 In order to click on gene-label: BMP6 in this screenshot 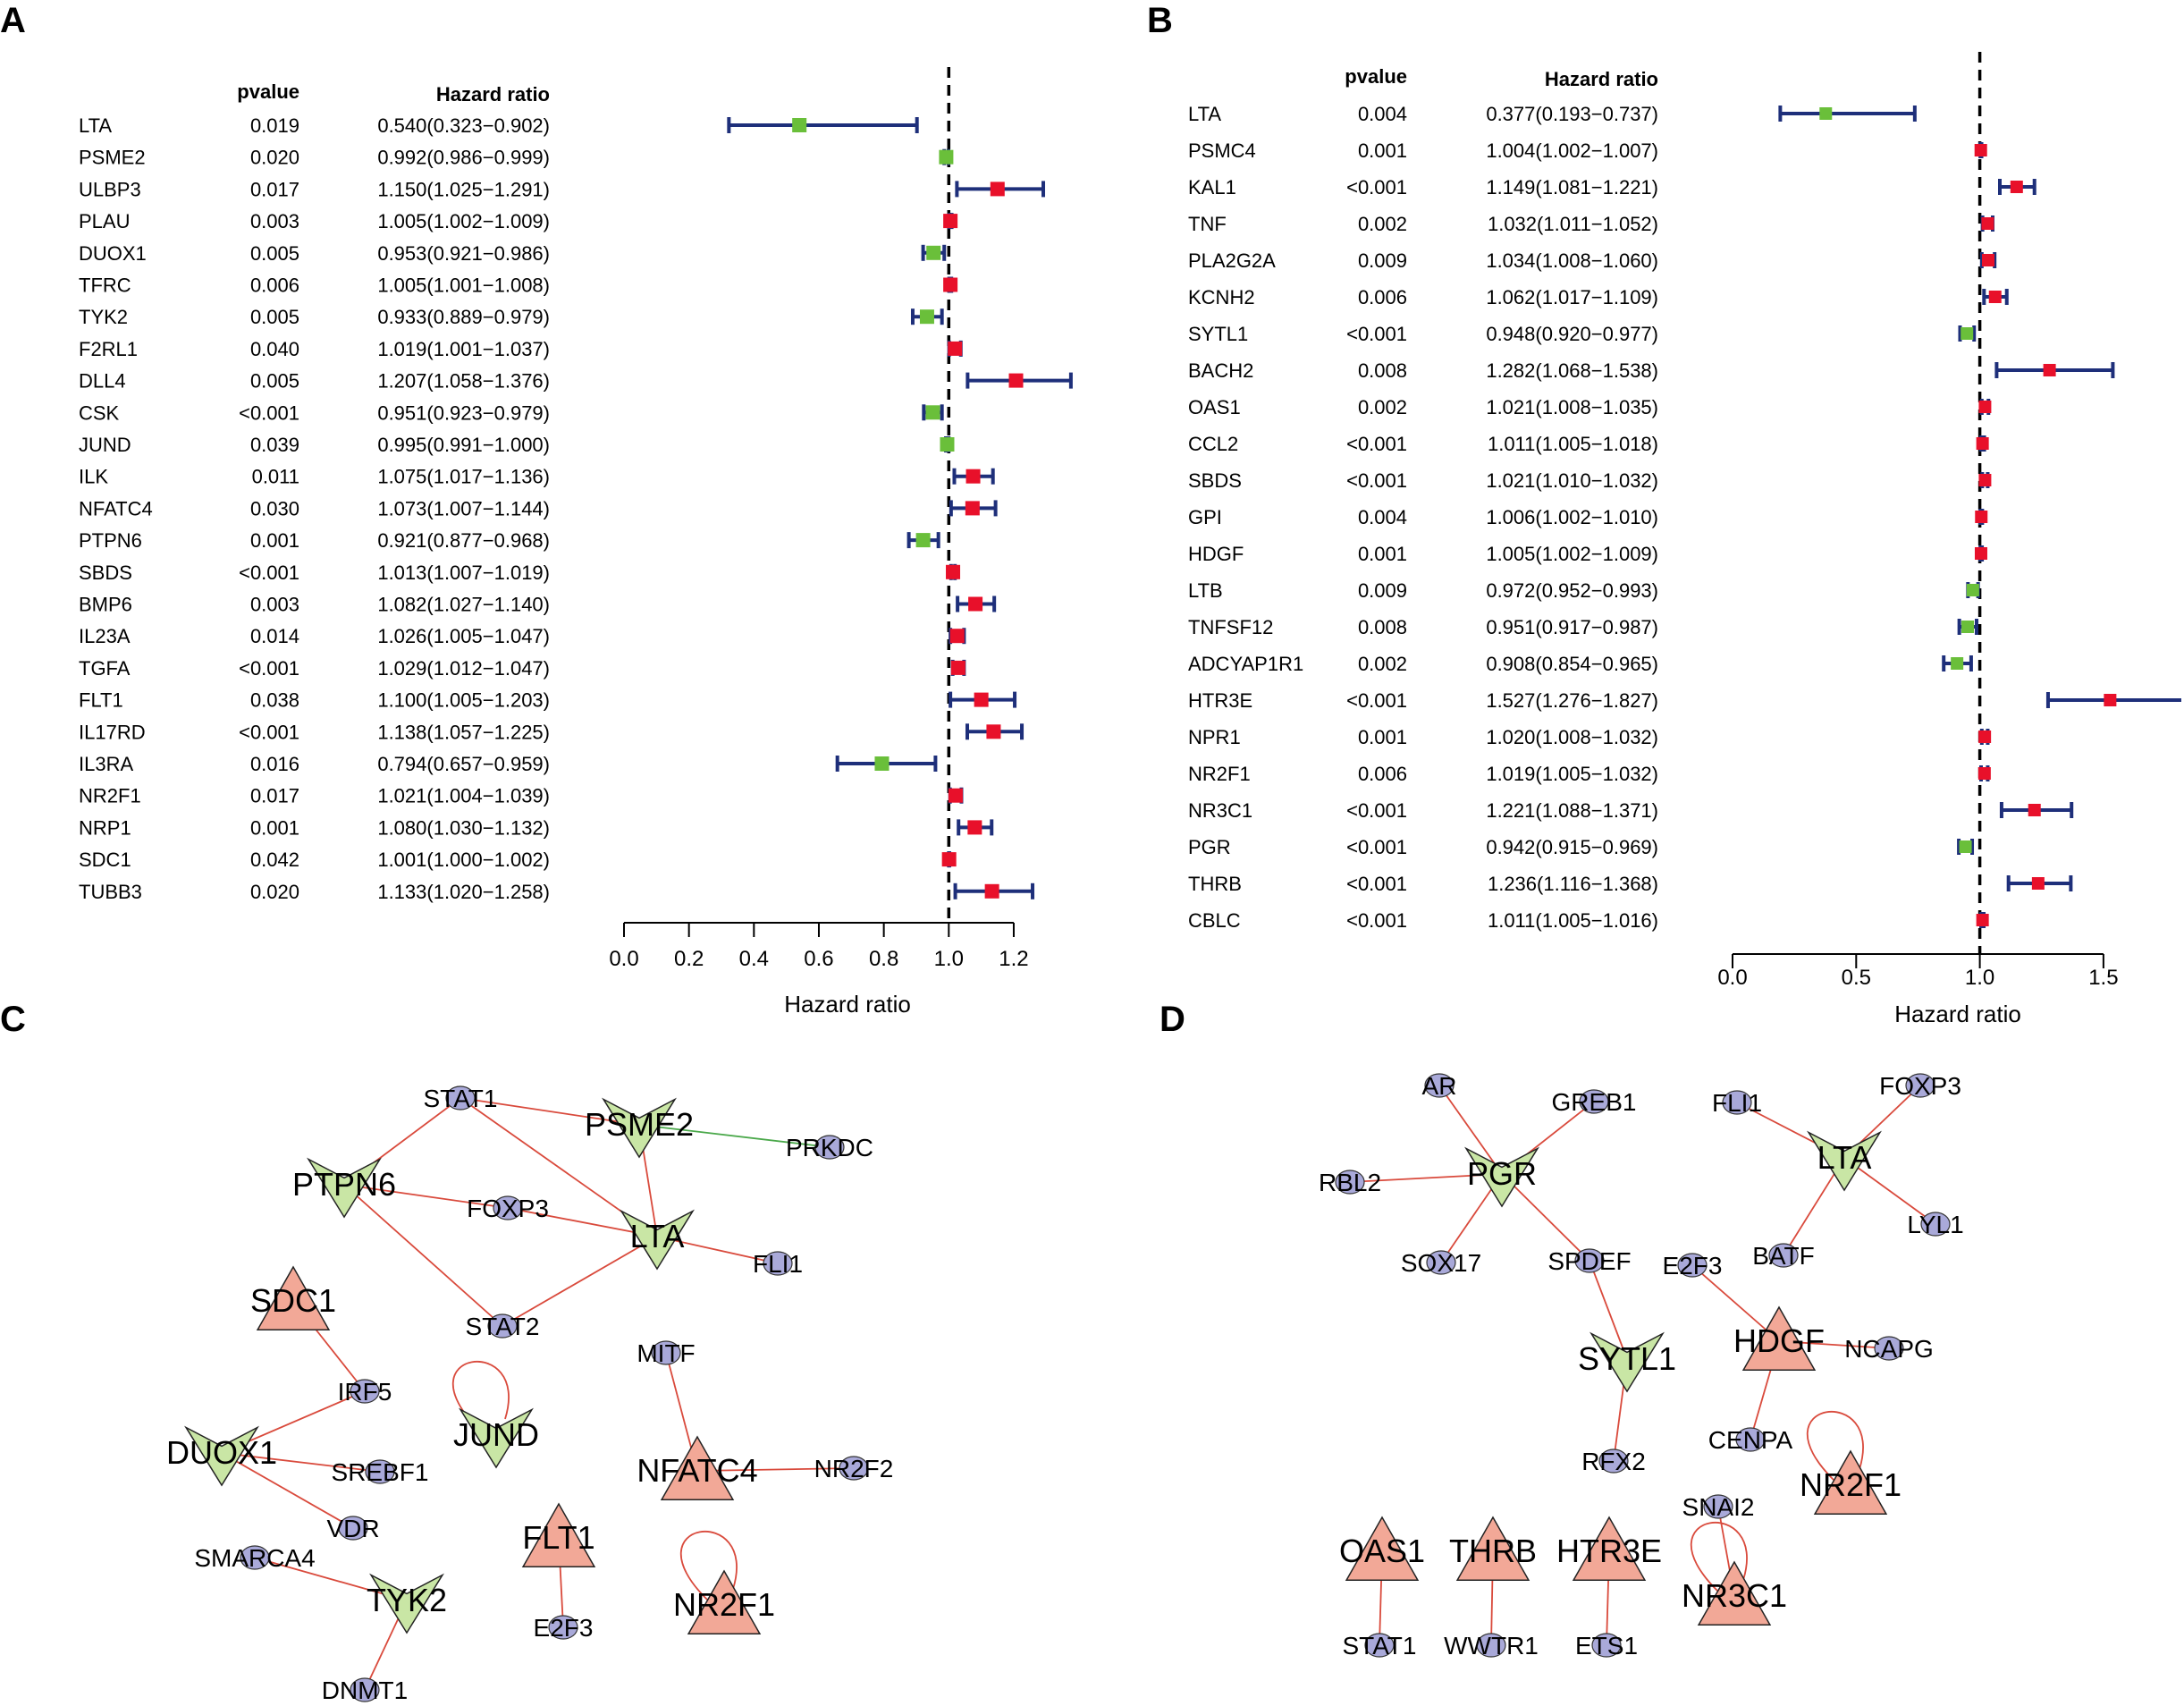, I will do `click(105, 605)`.